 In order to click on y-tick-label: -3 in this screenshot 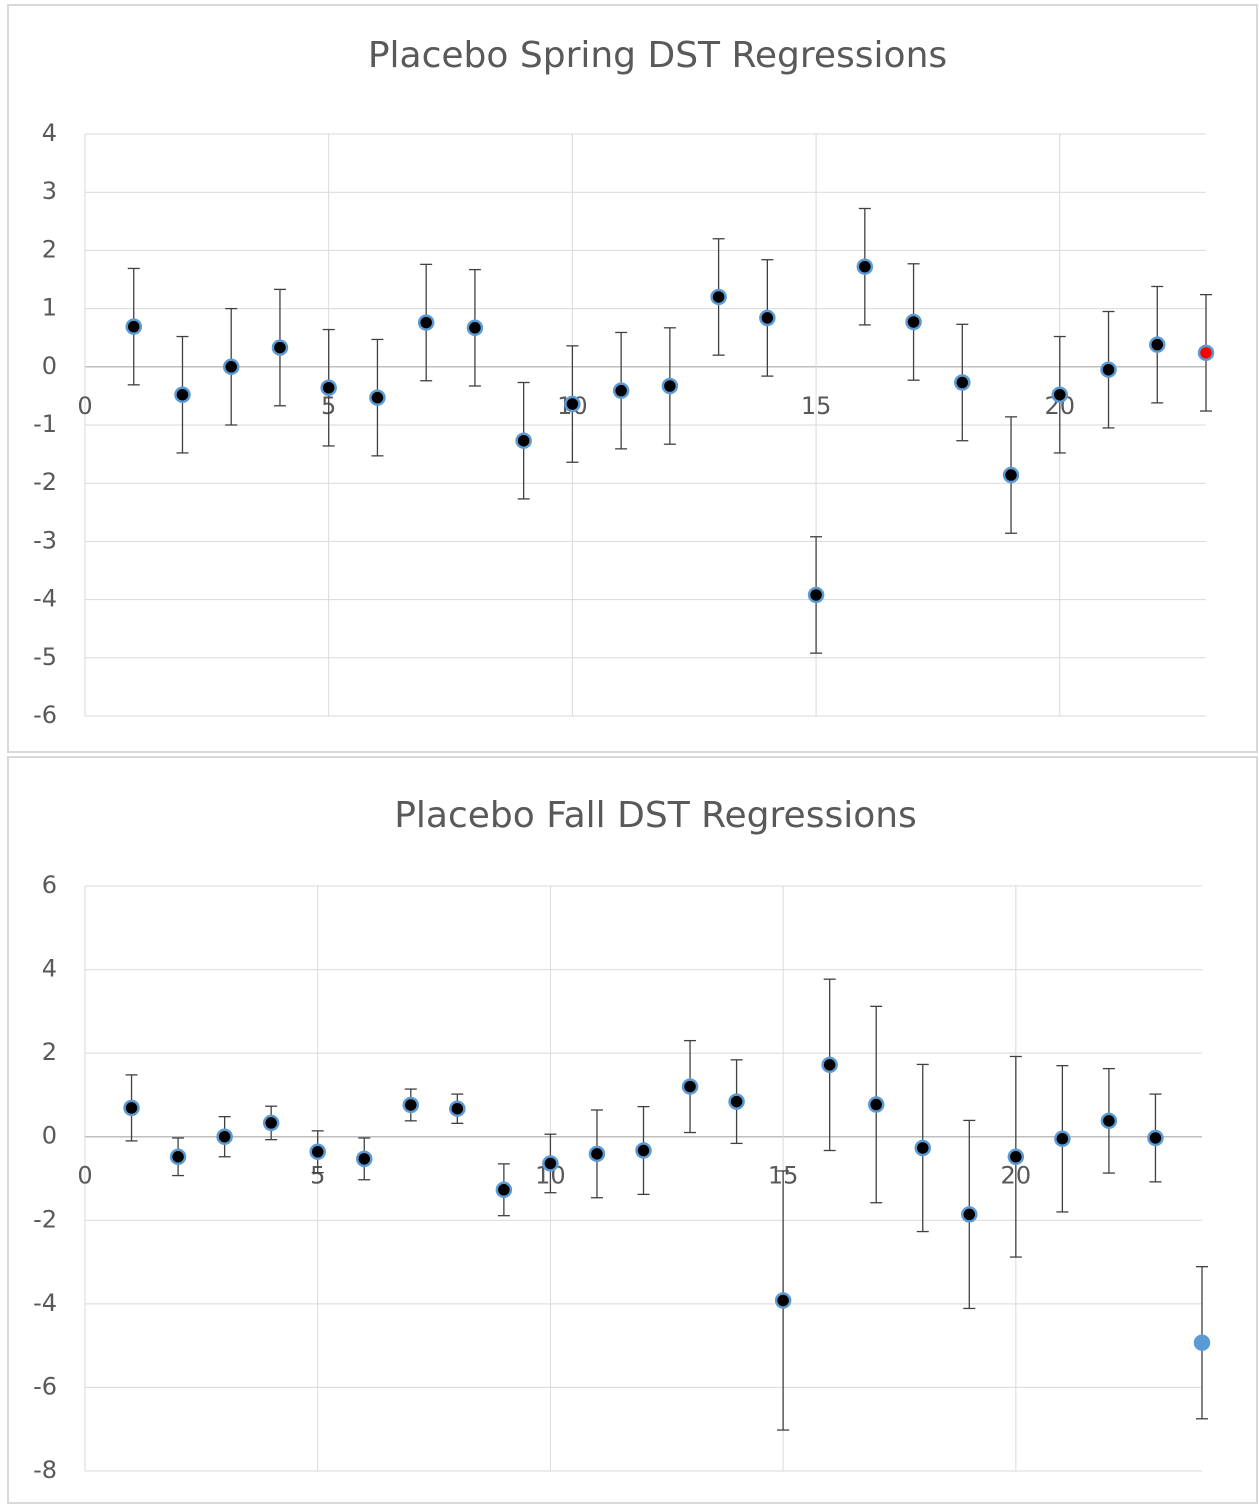, I will do `click(45, 540)`.